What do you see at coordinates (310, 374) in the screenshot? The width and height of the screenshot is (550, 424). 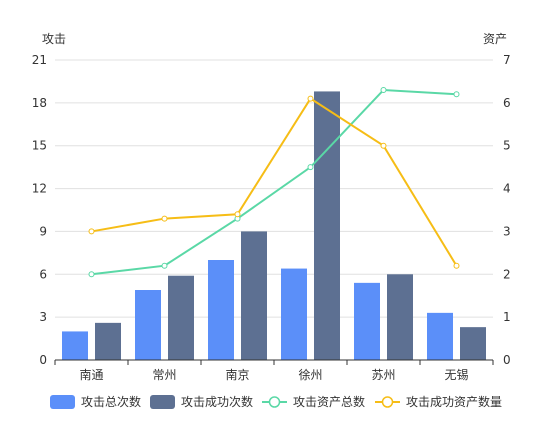 I see `x-tick-label: 徐州` at bounding box center [310, 374].